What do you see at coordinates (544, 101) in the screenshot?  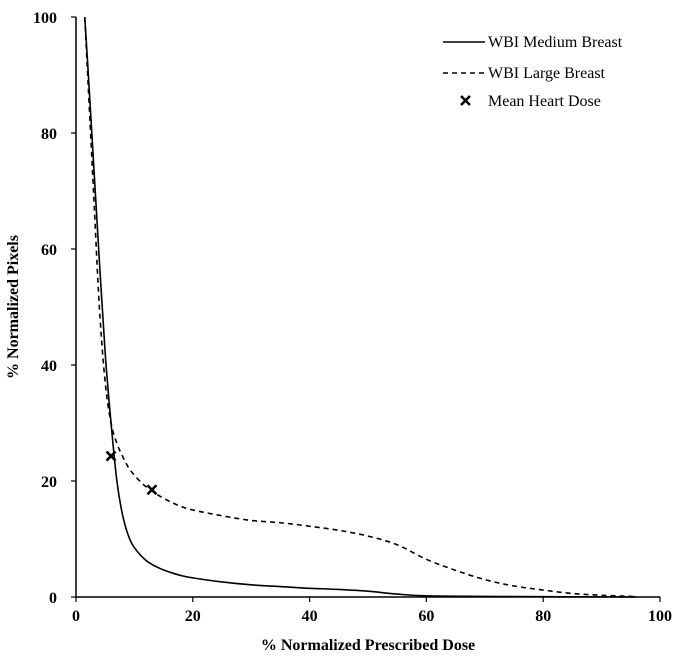 I see `legend-label-mean-heart-dose: Mean Heart Dose` at bounding box center [544, 101].